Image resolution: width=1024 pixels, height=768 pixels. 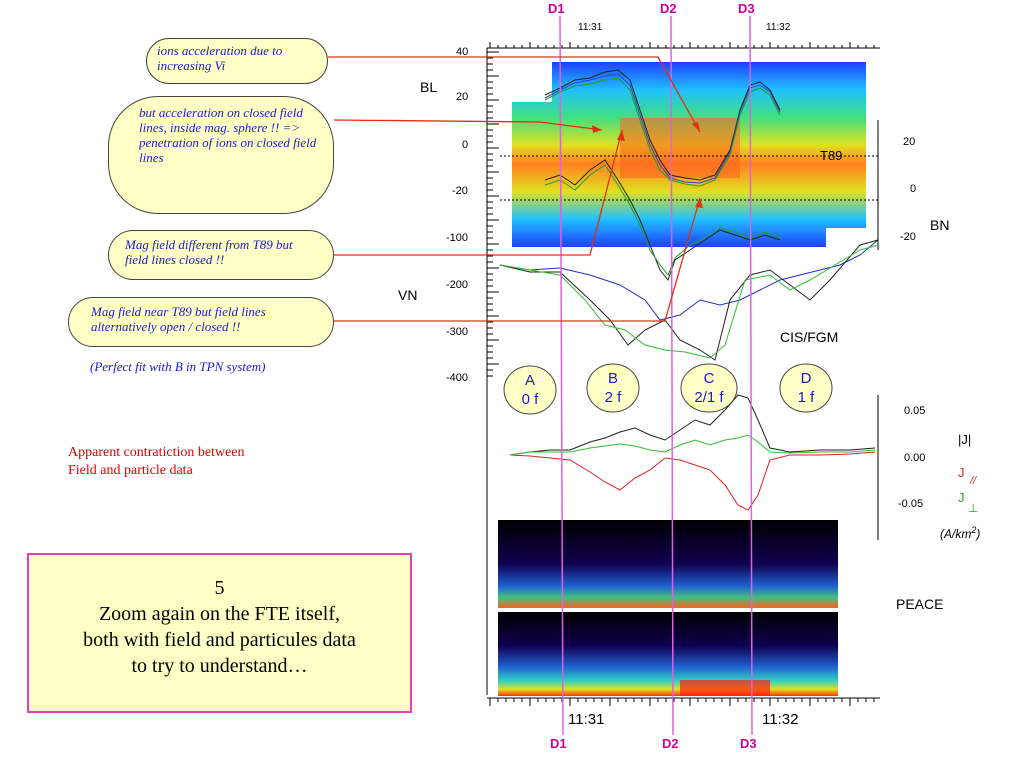 I want to click on spectrogram-gap-left, so click(x=532, y=82).